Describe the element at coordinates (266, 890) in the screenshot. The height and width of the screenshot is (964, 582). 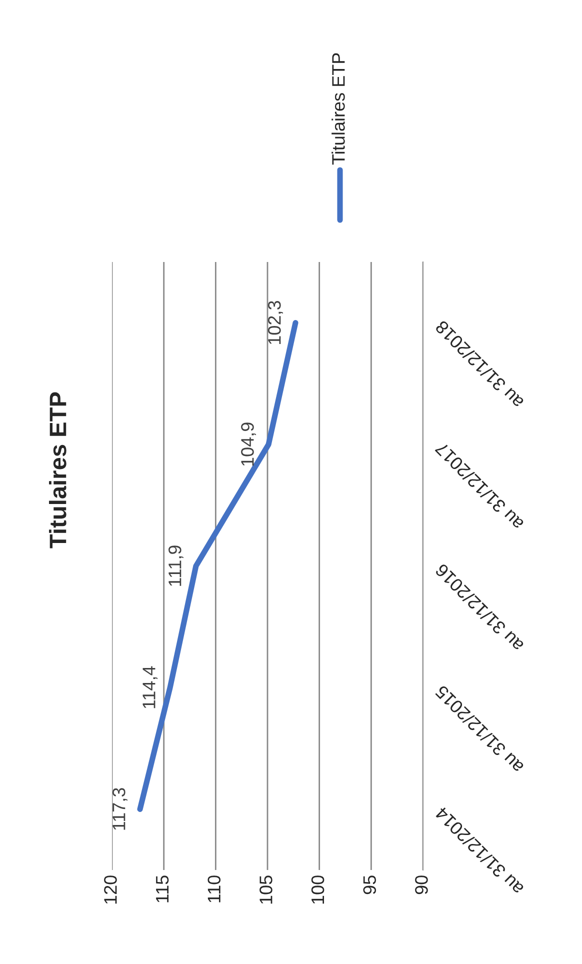
I see `x-tick-label: 105` at that location.